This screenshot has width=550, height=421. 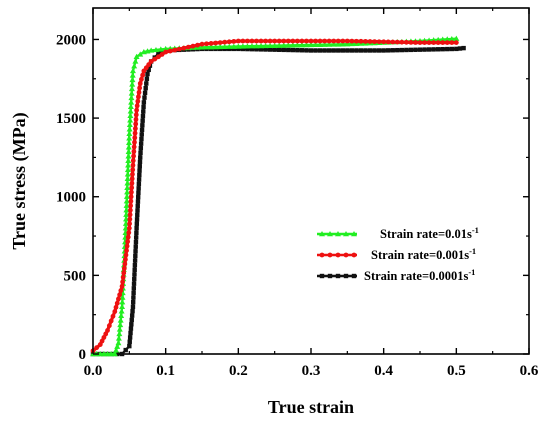 What do you see at coordinates (396, 275) in the screenshot?
I see `legend-item: Strain rate=0.0001s-1` at bounding box center [396, 275].